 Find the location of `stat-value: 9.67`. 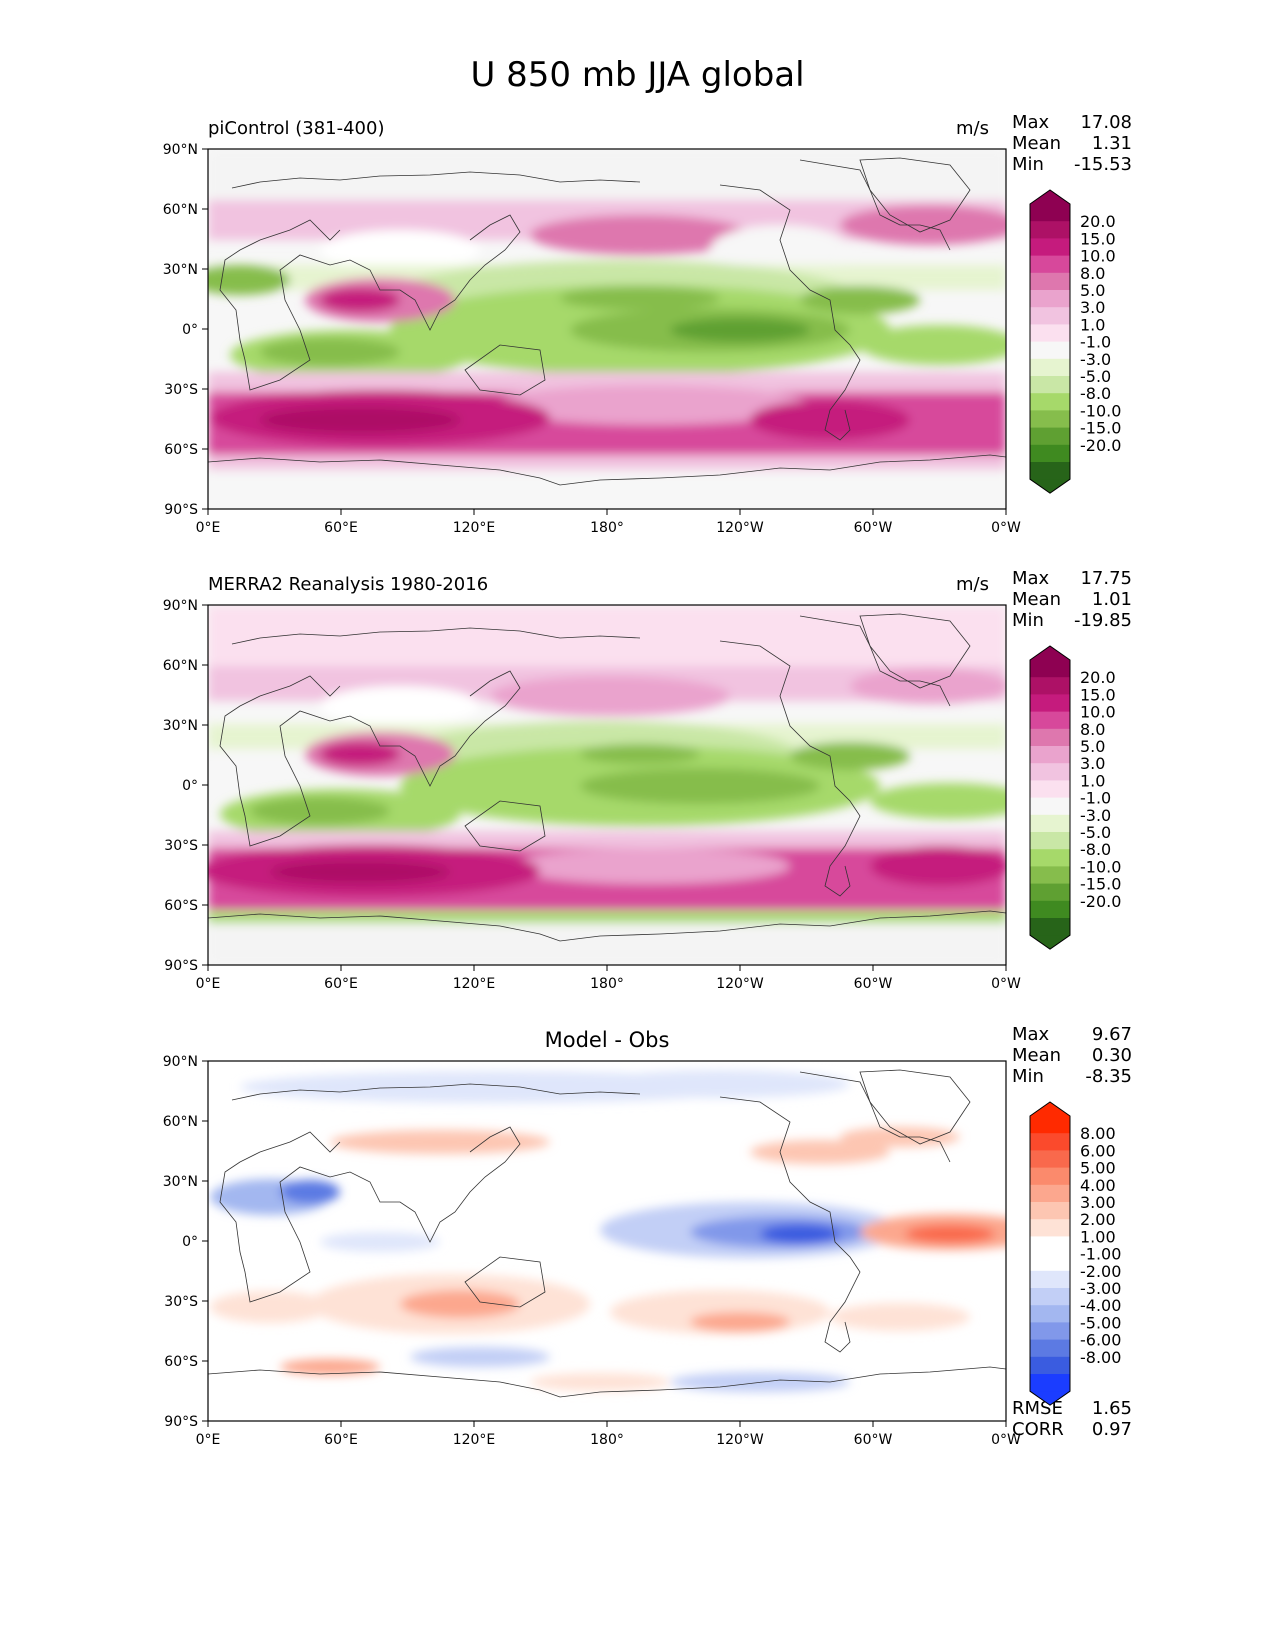

stat-value: 9.67 is located at coordinates (1111, 1034).